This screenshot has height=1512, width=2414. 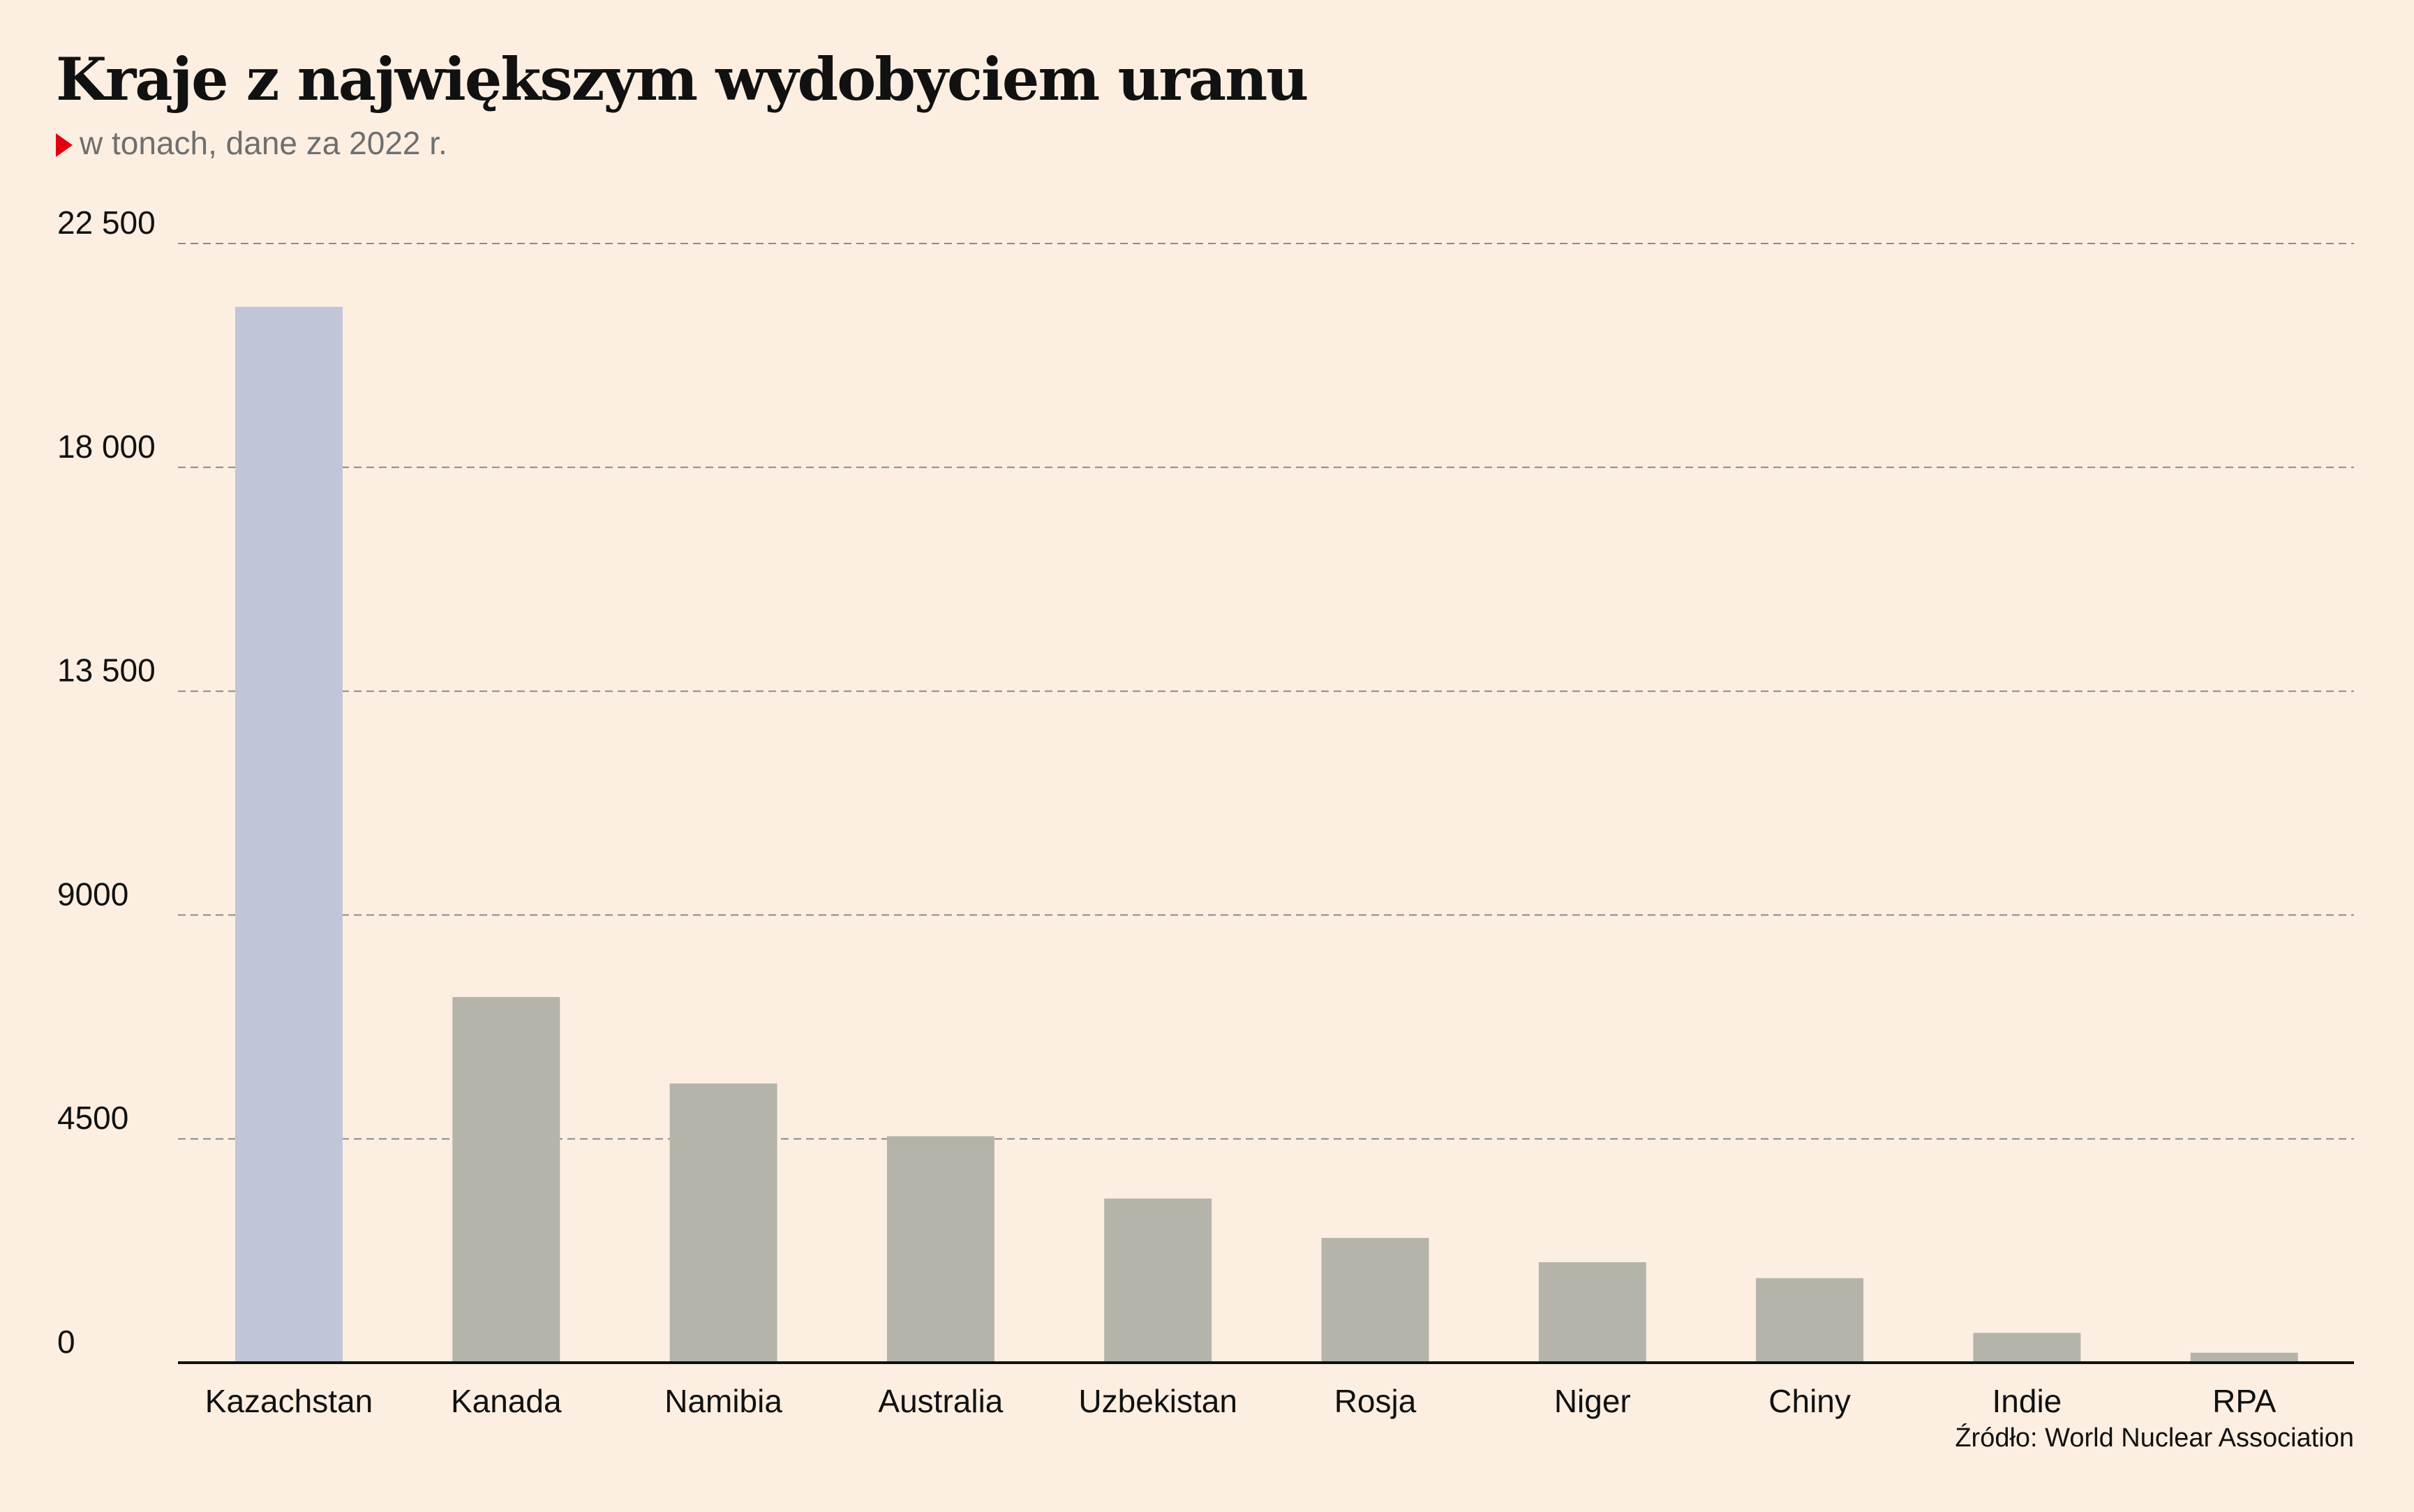 What do you see at coordinates (1157, 1401) in the screenshot?
I see `x-tick-label: Uzbekistan` at bounding box center [1157, 1401].